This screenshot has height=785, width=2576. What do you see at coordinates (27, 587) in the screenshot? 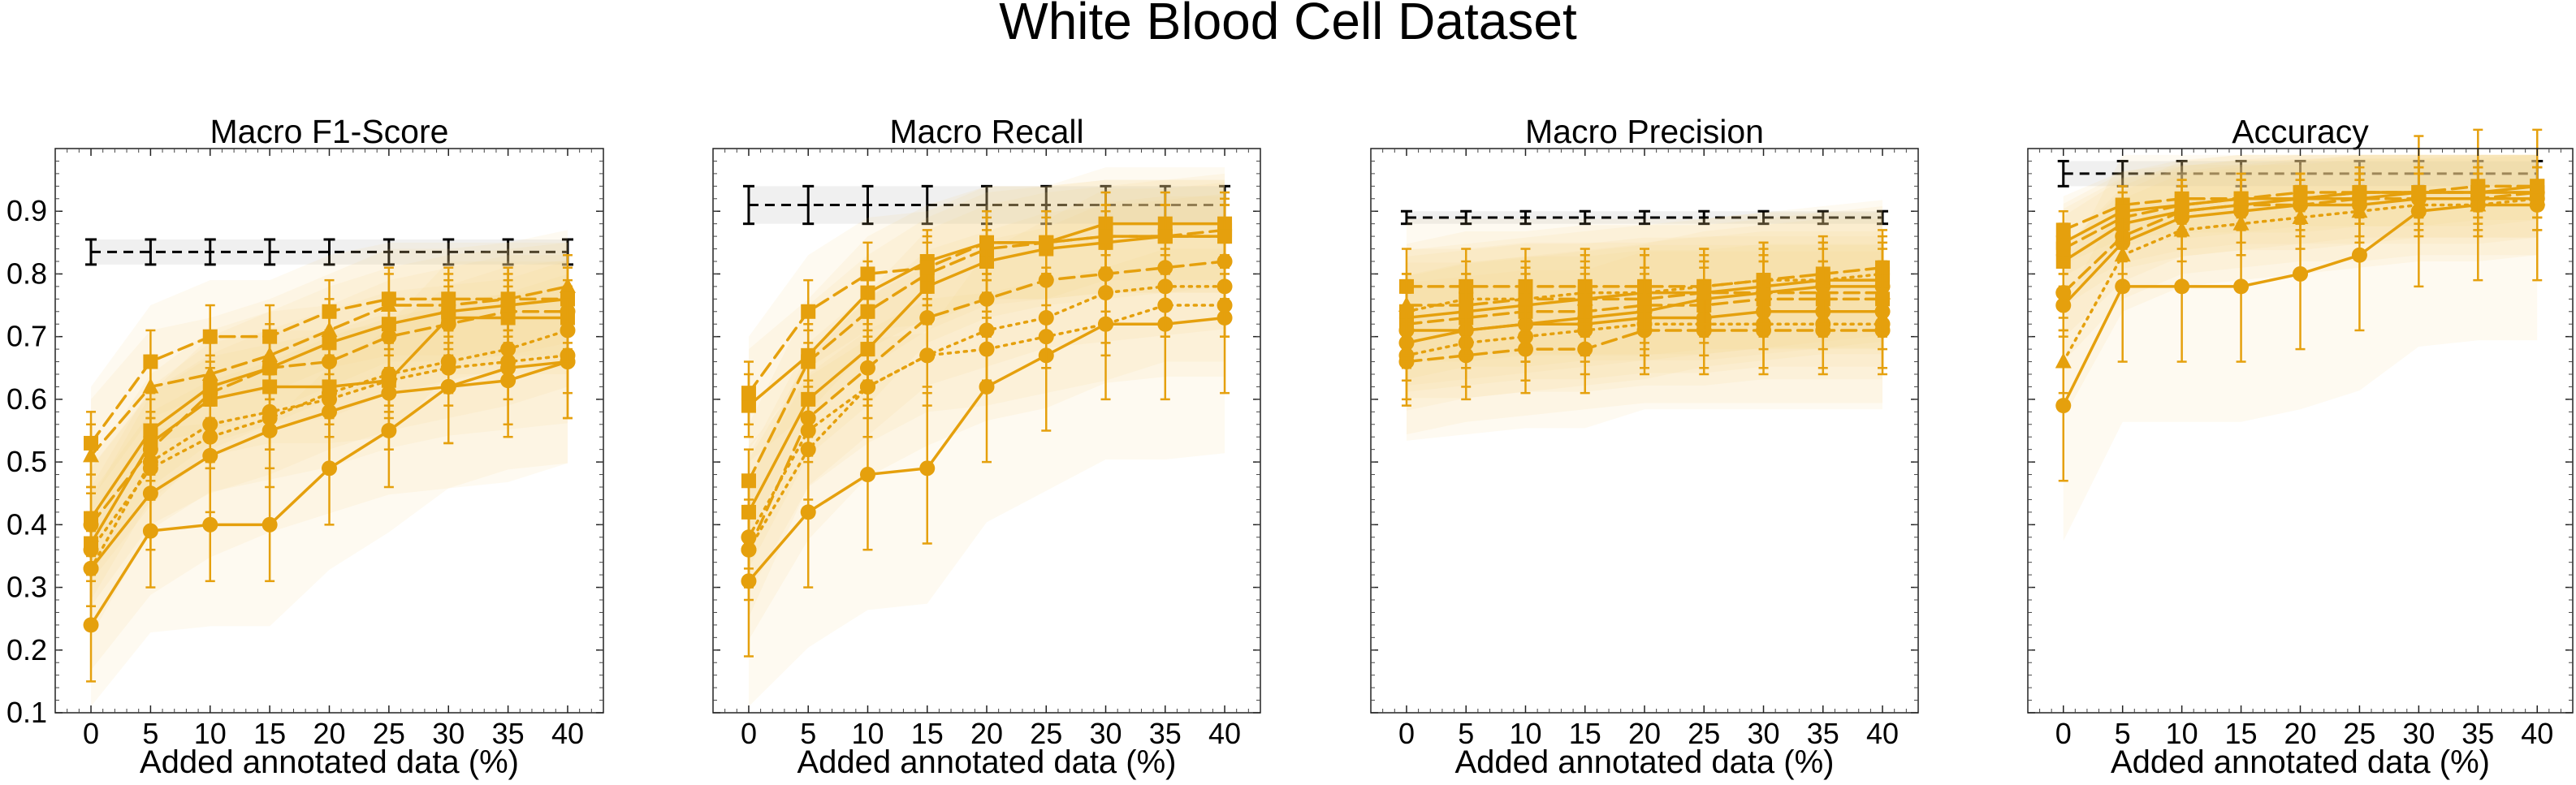
I see `y-tick-label: 0.3` at bounding box center [27, 587].